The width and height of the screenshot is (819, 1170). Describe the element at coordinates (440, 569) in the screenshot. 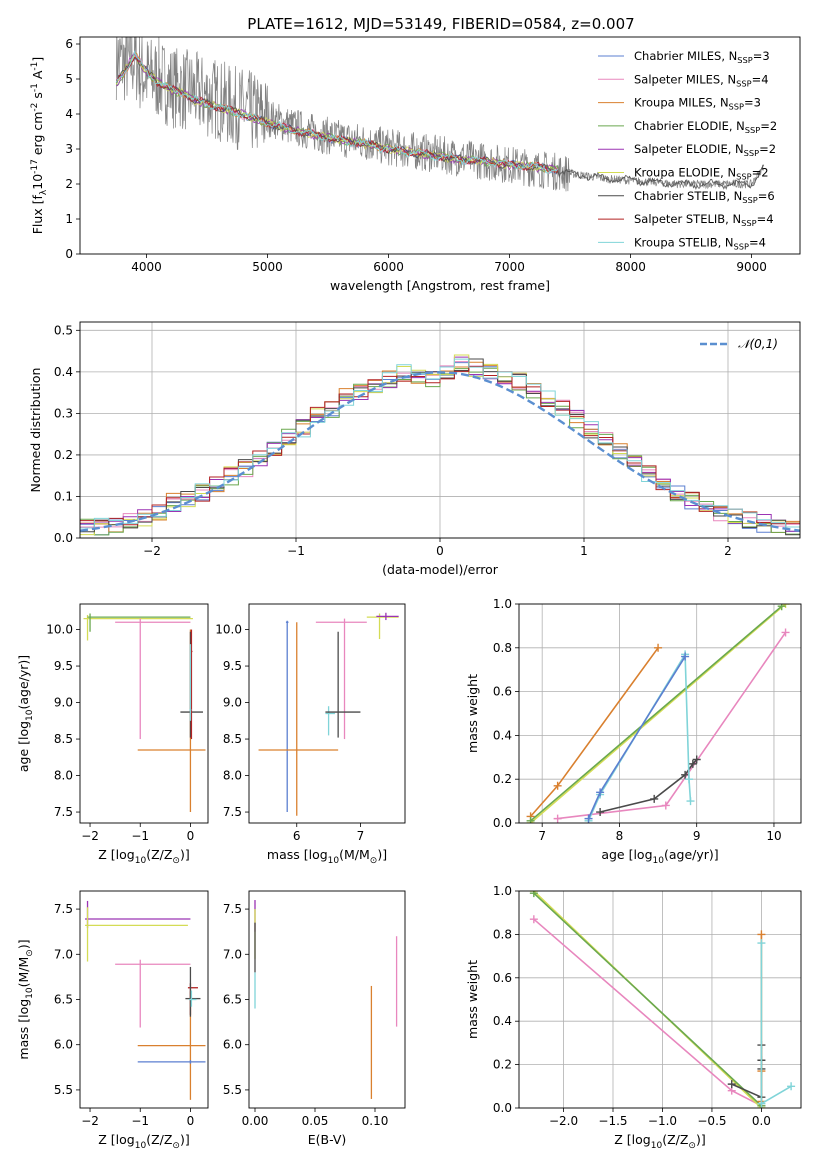

I see `label-fragment: (data-model)/error` at that location.